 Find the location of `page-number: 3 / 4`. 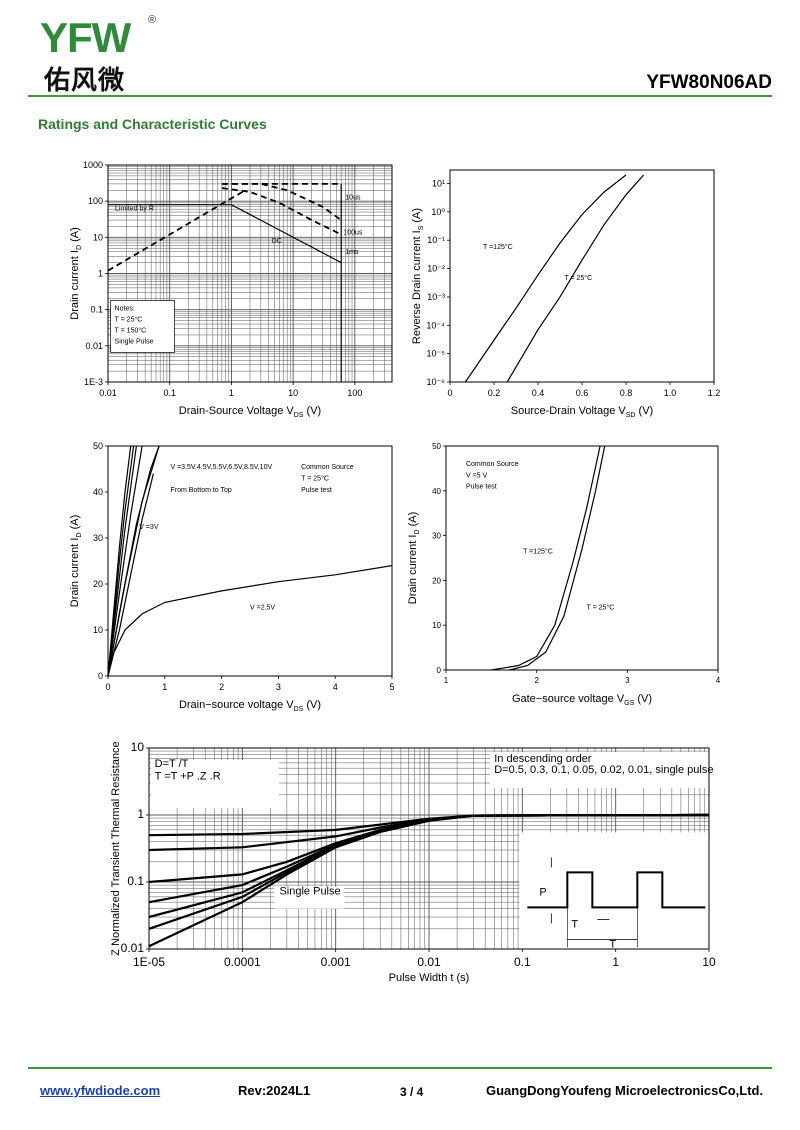

page-number: 3 / 4 is located at coordinates (412, 1092).